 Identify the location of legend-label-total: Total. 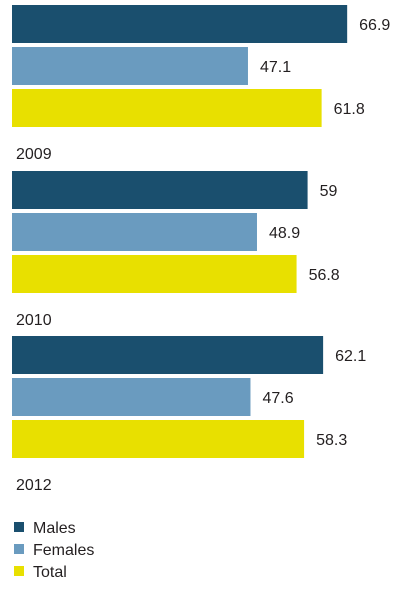
(50, 572).